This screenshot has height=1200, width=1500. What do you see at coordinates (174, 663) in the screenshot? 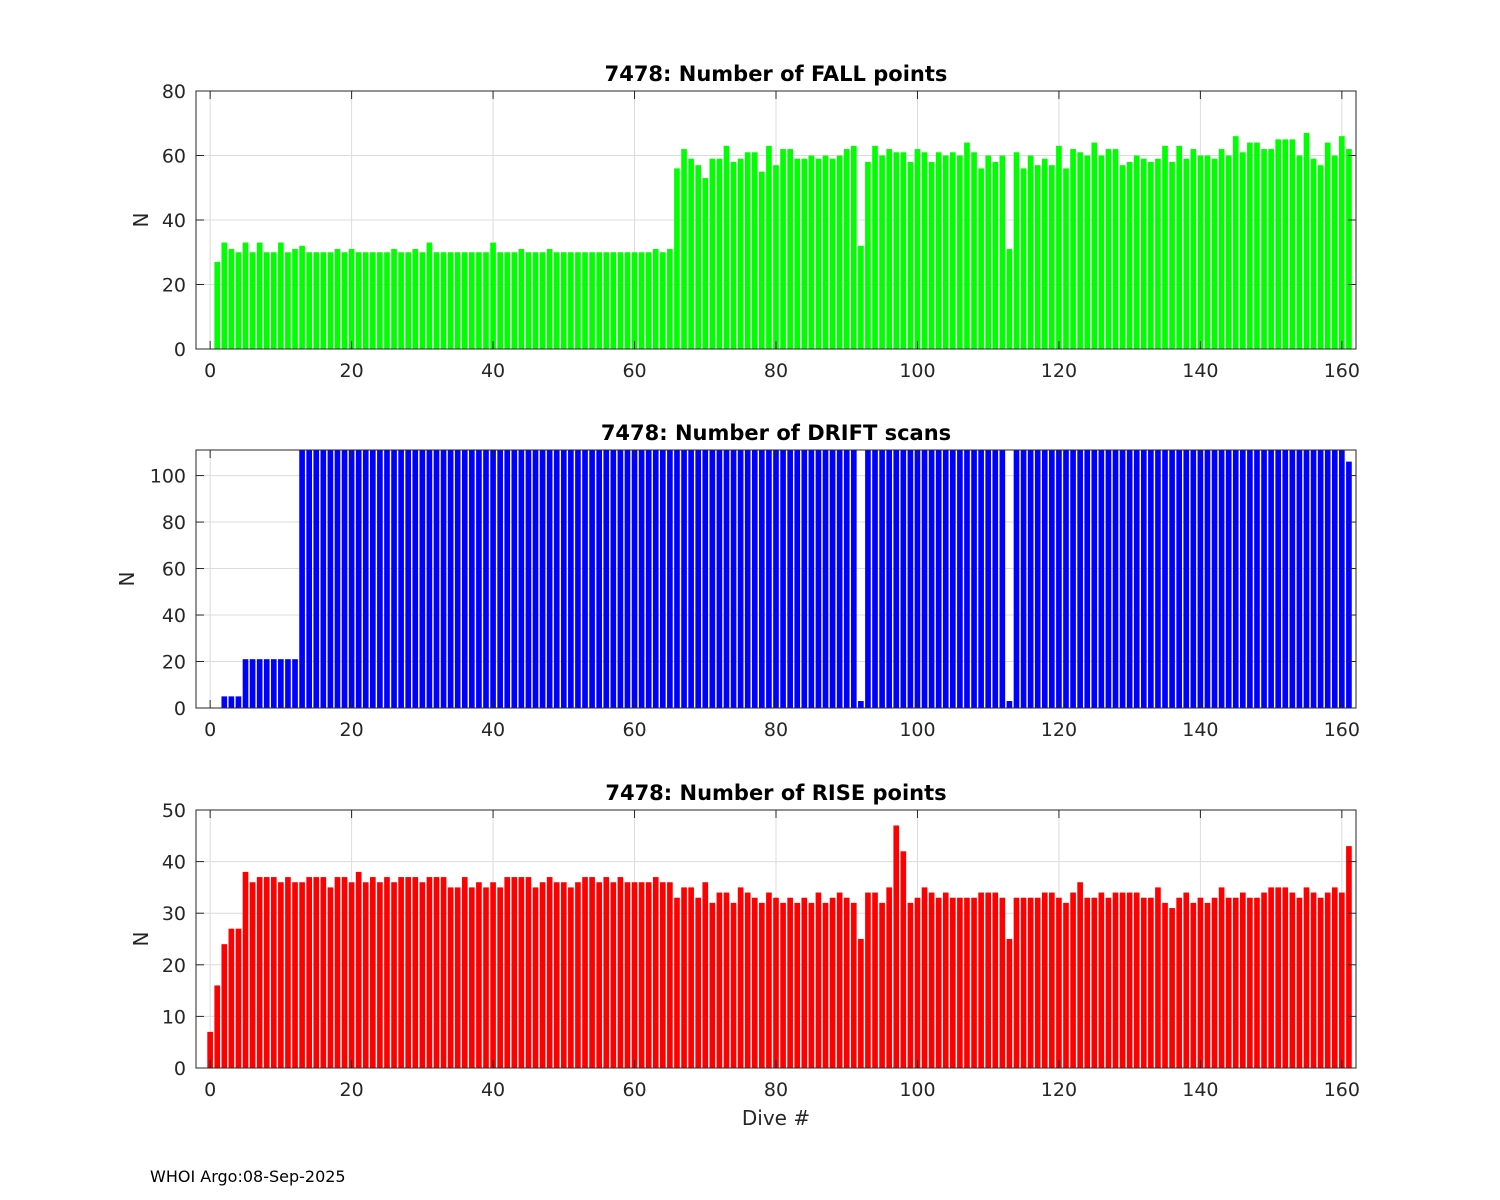
I see `y-tick-label: 20` at bounding box center [174, 663].